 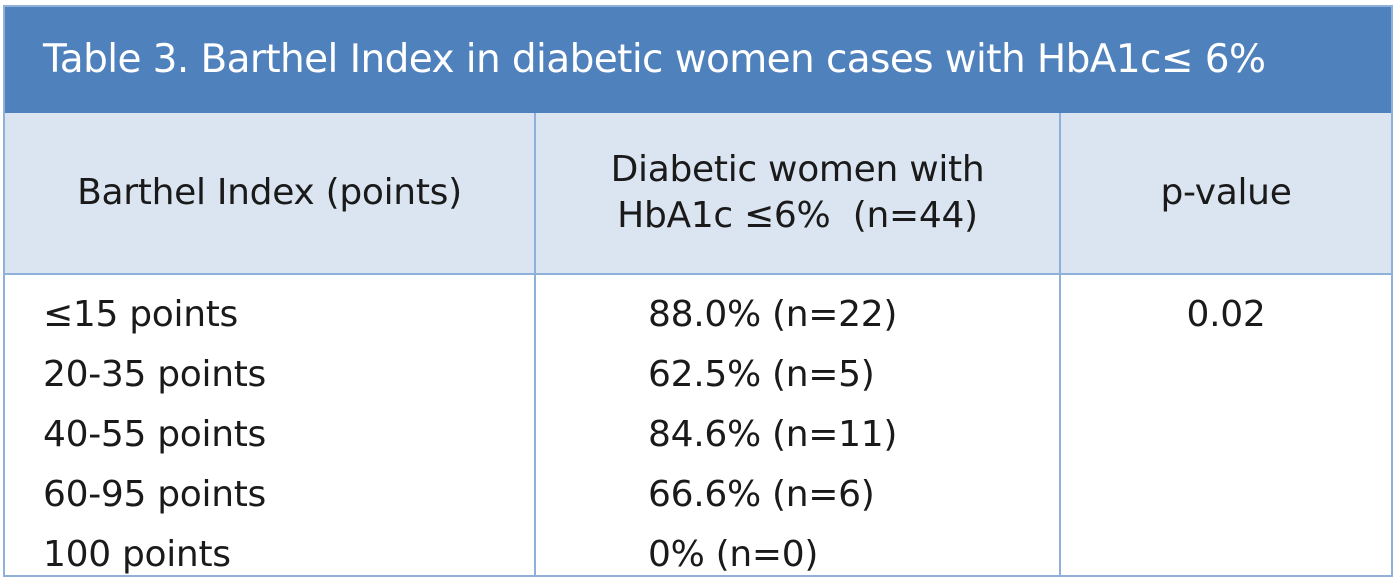 What do you see at coordinates (761, 374) in the screenshot?
I see `cell-diabetic-women: 62.5% (n=5)` at bounding box center [761, 374].